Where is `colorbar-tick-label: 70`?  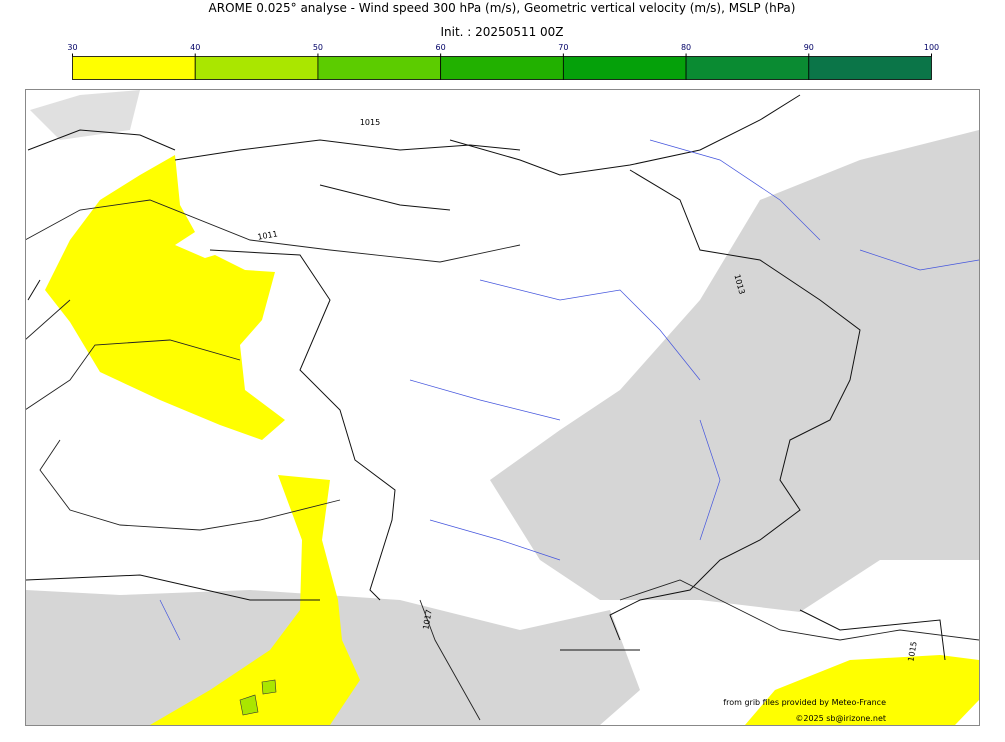 colorbar-tick-label: 70 is located at coordinates (563, 47).